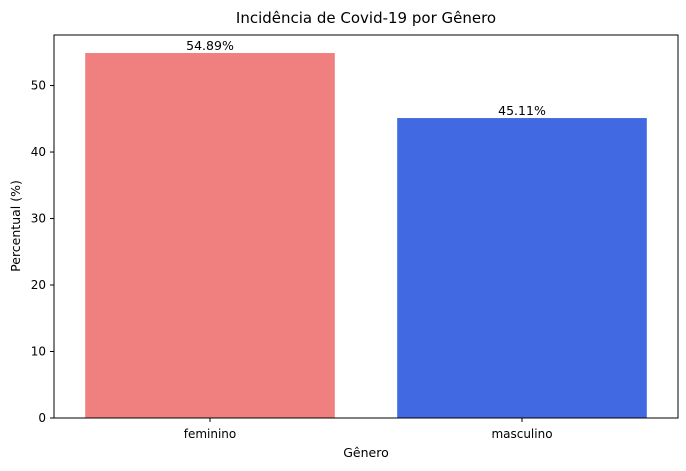  What do you see at coordinates (366, 78) in the screenshot?
I see `data-labels-group: 54.89% 45.11%` at bounding box center [366, 78].